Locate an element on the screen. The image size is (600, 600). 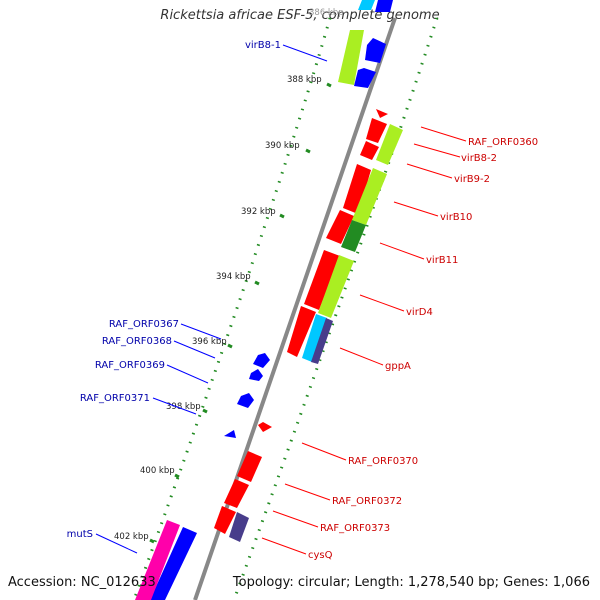
trna-track is located at coordinates (157, 560).